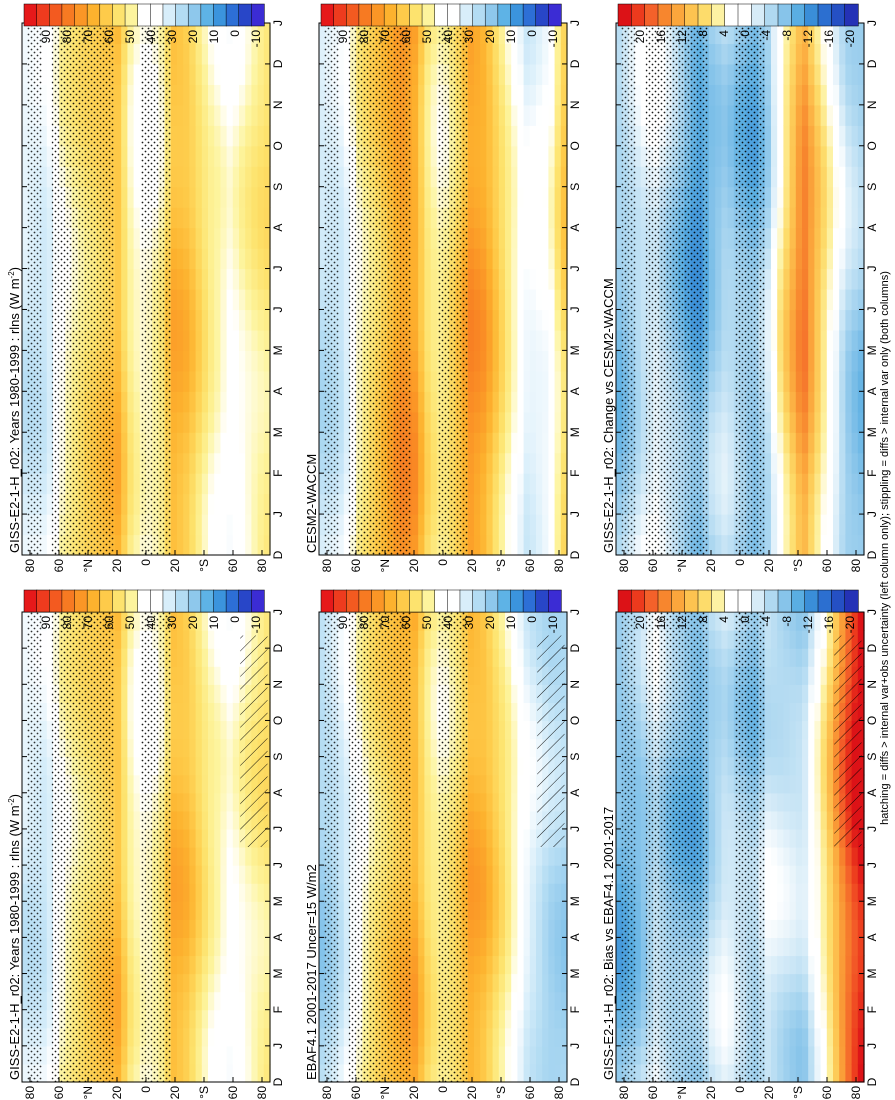 This screenshot has width=895, height=1100. Describe the element at coordinates (575, 647) in the screenshot. I see `x-tick-label: D` at that location.